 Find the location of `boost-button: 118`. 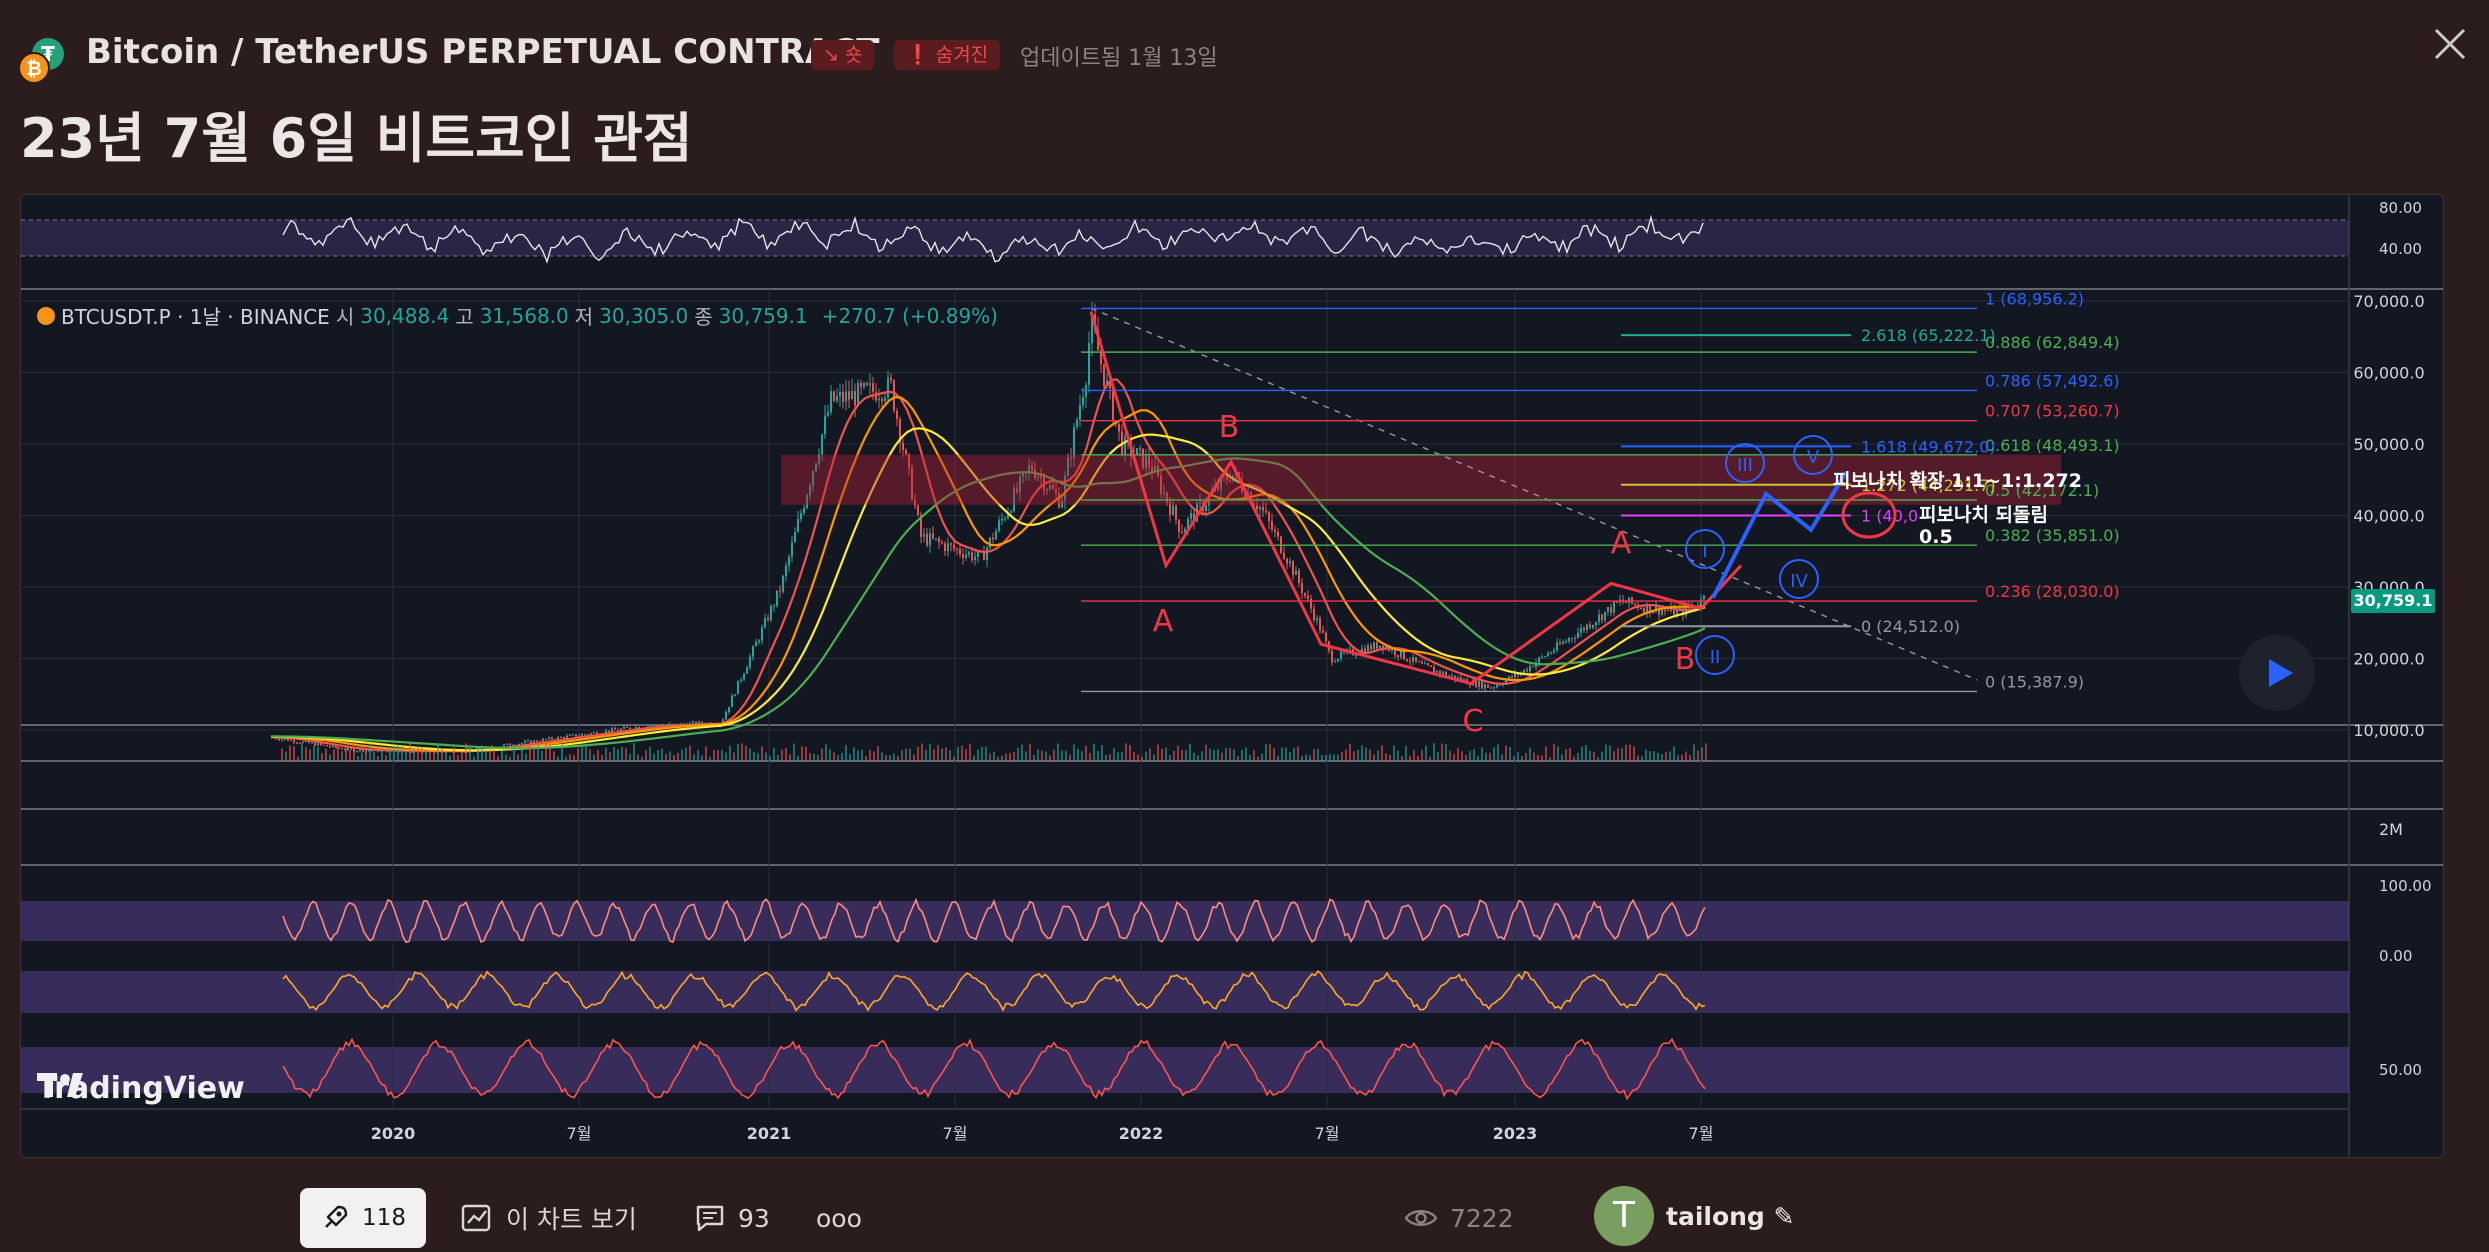

boost-button: 118 is located at coordinates (363, 1218).